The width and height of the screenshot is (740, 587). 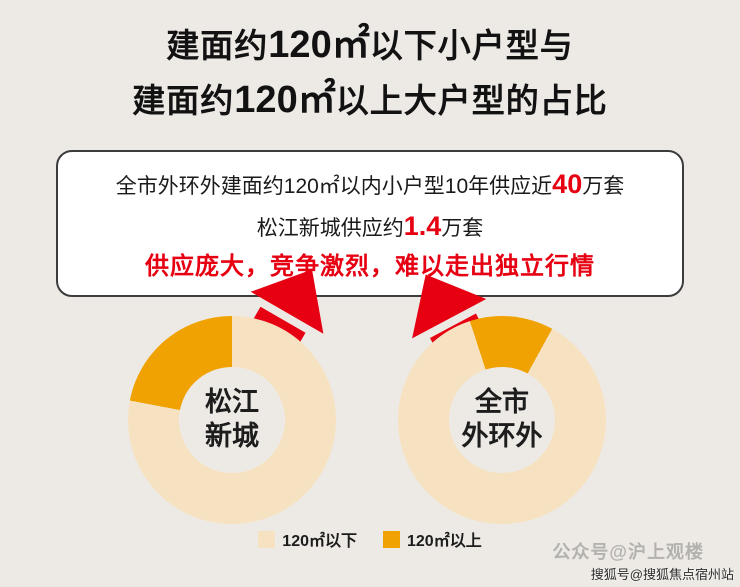 I want to click on donut-chart-songjiang: 松江 新城, so click(x=232, y=420).